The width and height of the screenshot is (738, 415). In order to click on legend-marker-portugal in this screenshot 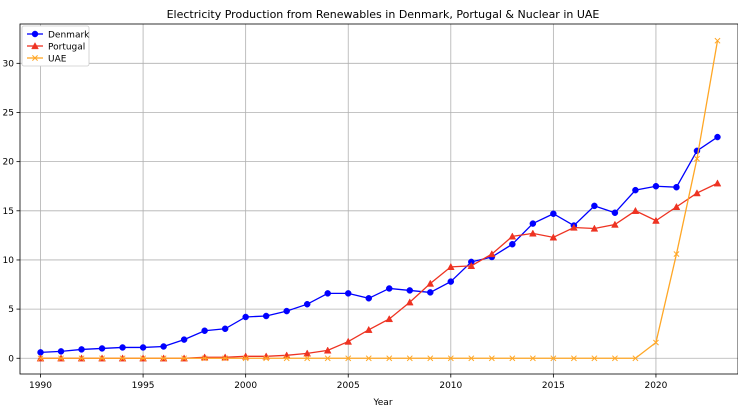, I will do `click(35, 46)`.